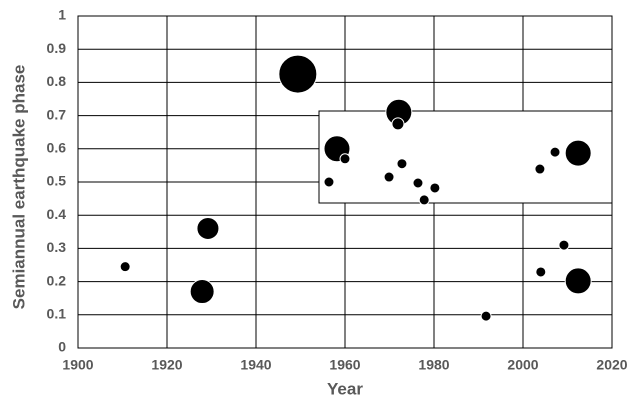 The width and height of the screenshot is (643, 419). I want to click on y-tick-label: 0.7, so click(57, 114).